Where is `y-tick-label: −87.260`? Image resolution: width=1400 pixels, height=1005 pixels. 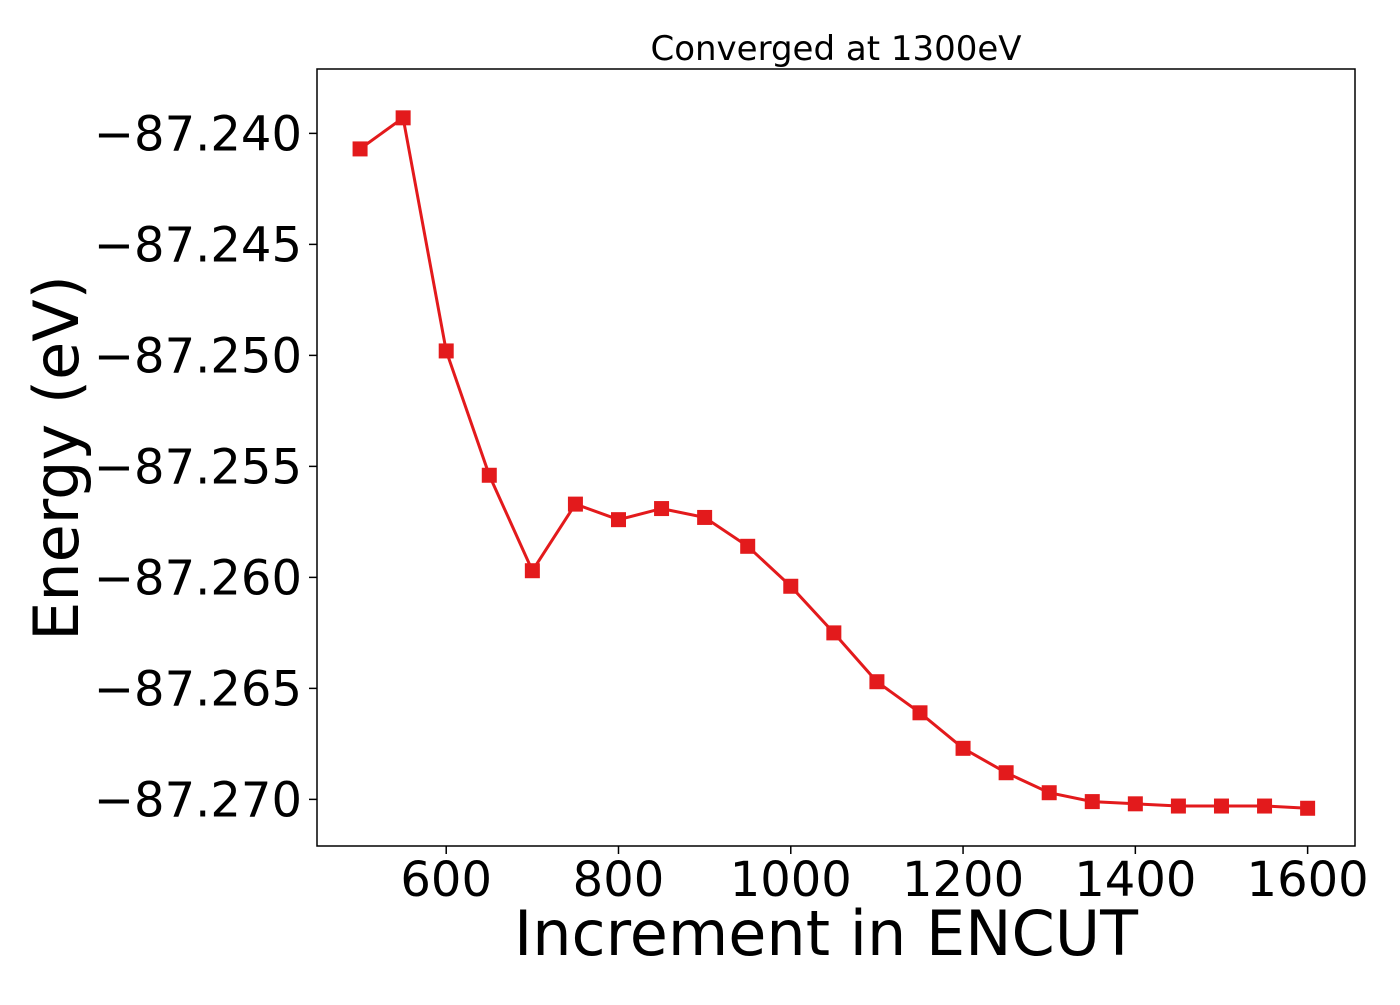
y-tick-label: −87.260 is located at coordinates (198, 578).